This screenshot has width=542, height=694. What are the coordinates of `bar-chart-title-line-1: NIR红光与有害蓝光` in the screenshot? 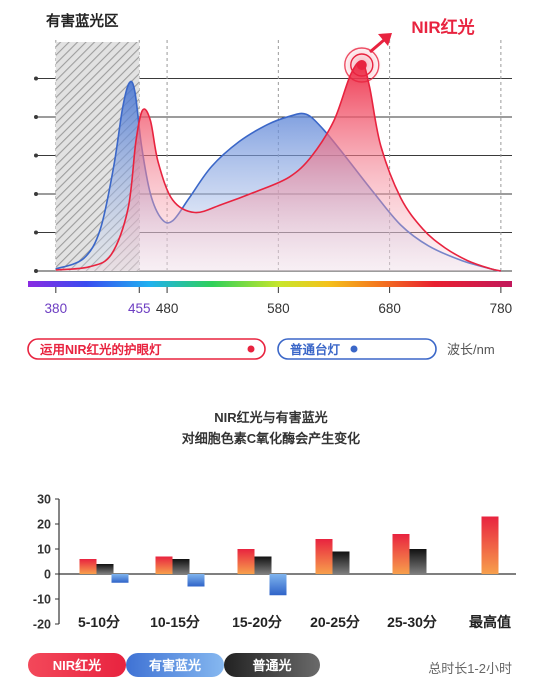 It's located at (270, 417).